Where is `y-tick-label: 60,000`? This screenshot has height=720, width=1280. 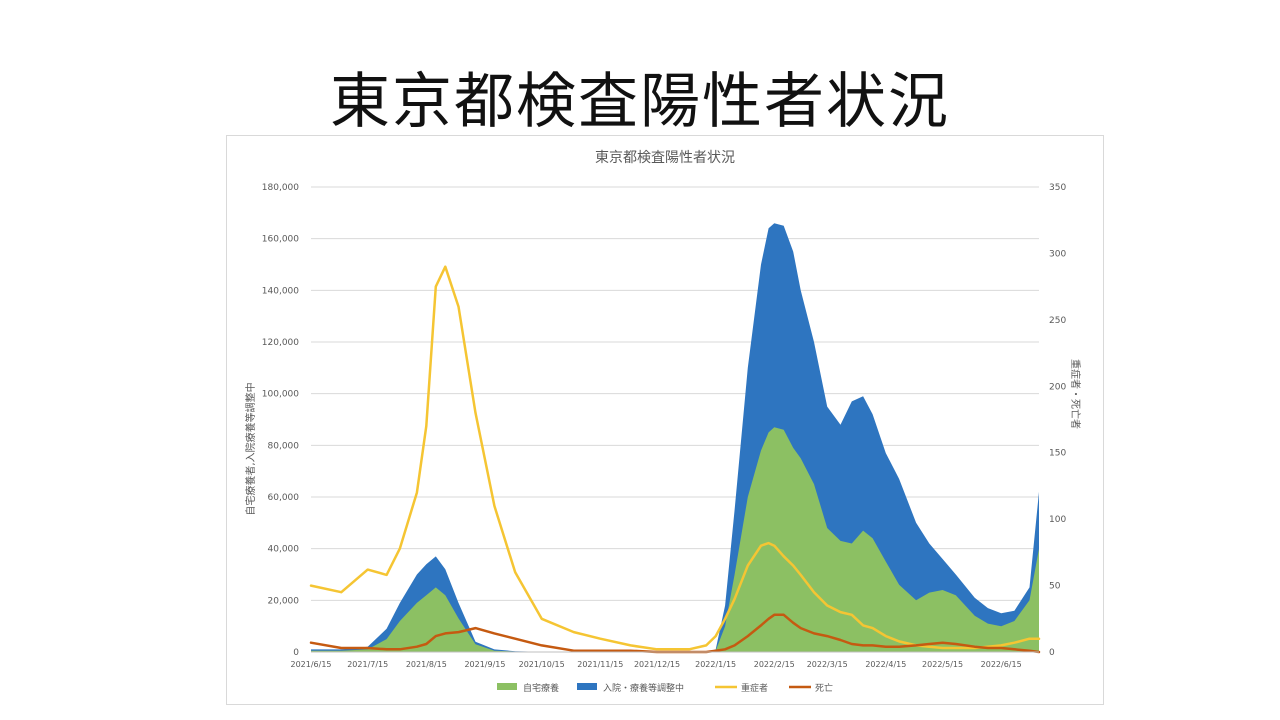 y-tick-label: 60,000 is located at coordinates (284, 498).